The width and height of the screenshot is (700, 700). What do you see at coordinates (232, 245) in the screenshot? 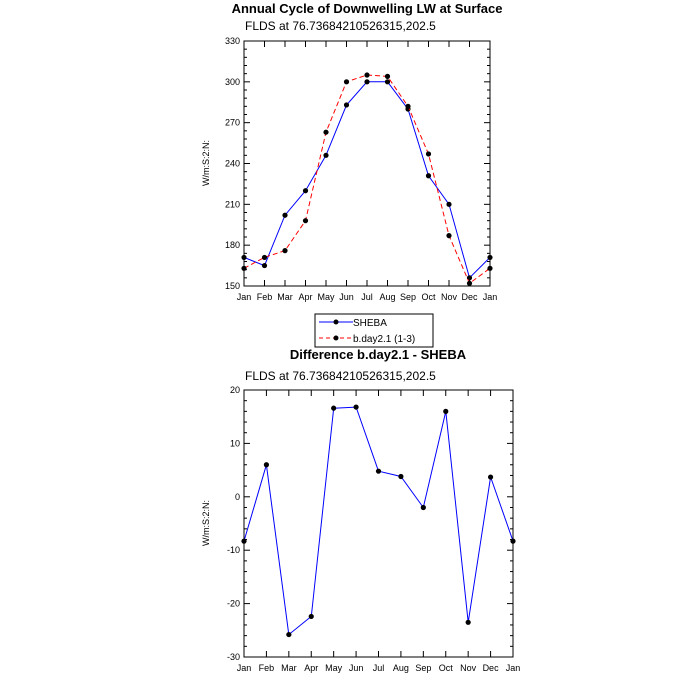
I see `chart1-ytick-label: 180` at bounding box center [232, 245].